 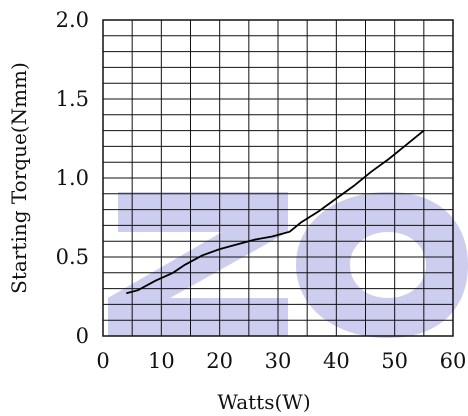 What do you see at coordinates (278, 361) in the screenshot?
I see `x-tick-label: 30` at bounding box center [278, 361].